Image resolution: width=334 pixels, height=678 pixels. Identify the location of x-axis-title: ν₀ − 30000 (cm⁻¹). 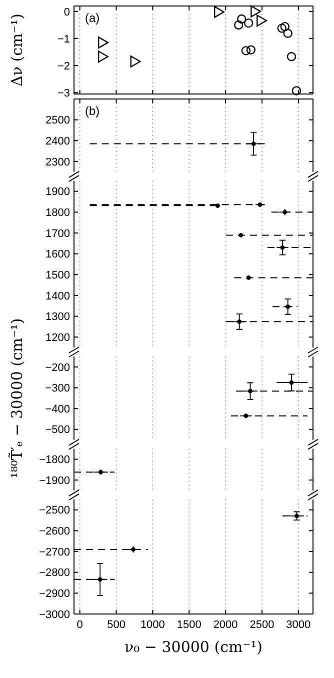
(193, 647).